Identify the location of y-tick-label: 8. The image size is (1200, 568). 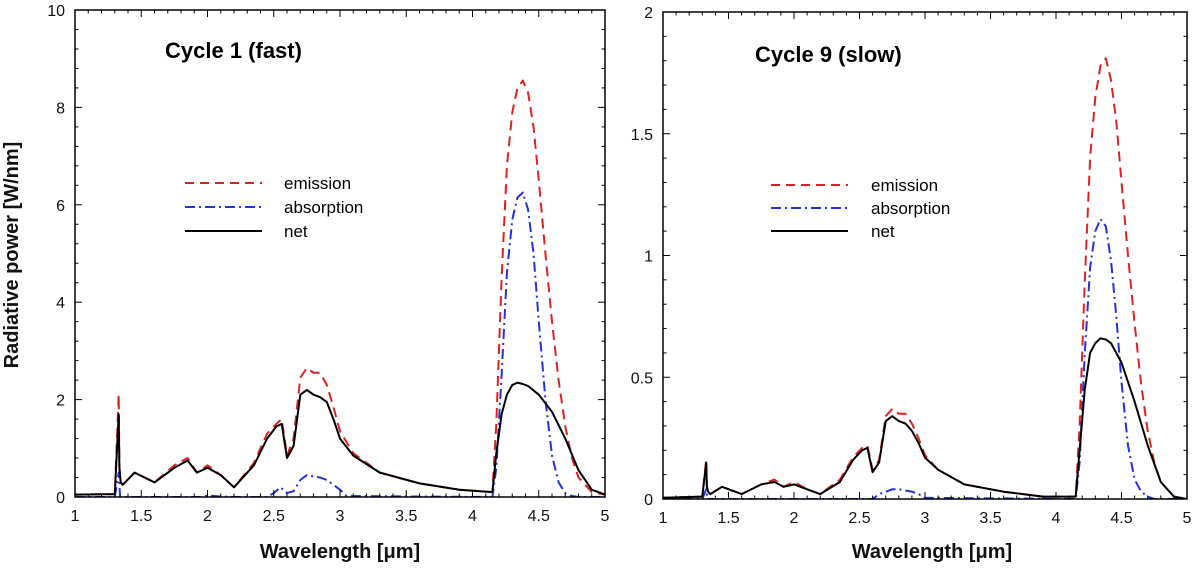
(60, 108).